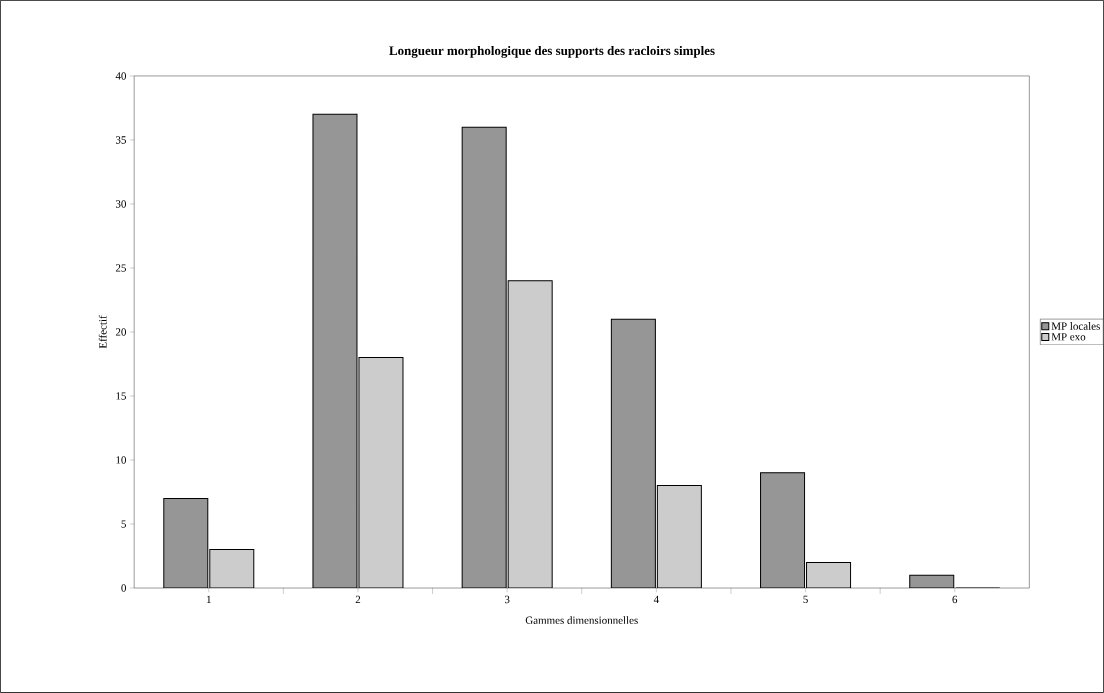 The height and width of the screenshot is (693, 1104). What do you see at coordinates (1075, 326) in the screenshot?
I see `legend-label: MP locales` at bounding box center [1075, 326].